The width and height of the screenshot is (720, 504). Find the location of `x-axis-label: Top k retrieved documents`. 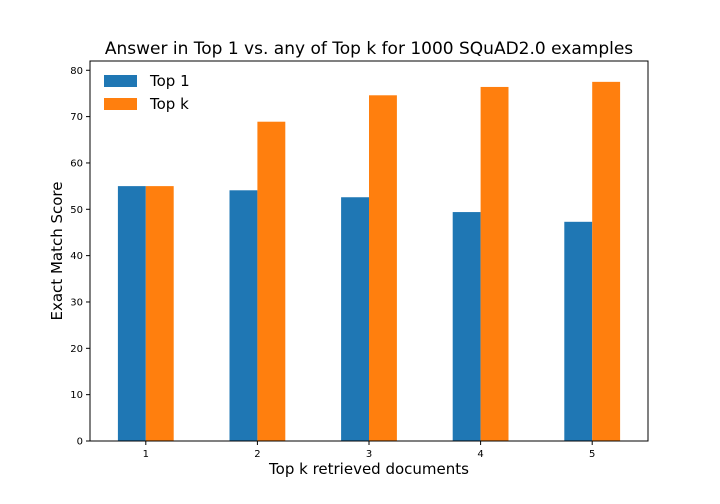

x-axis-label: Top k retrieved documents is located at coordinates (368, 469).